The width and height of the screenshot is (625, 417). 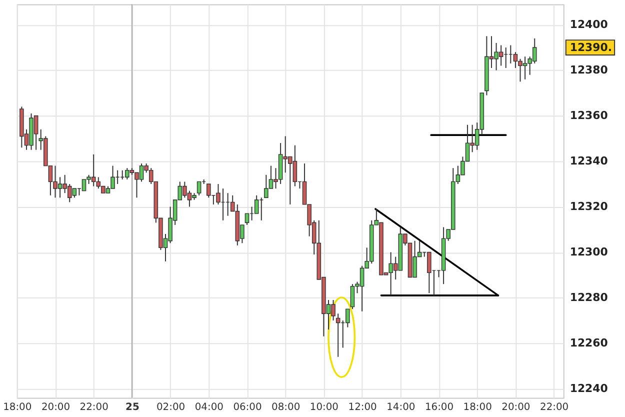 I want to click on x-tick-label: 06:00, so click(x=247, y=408).